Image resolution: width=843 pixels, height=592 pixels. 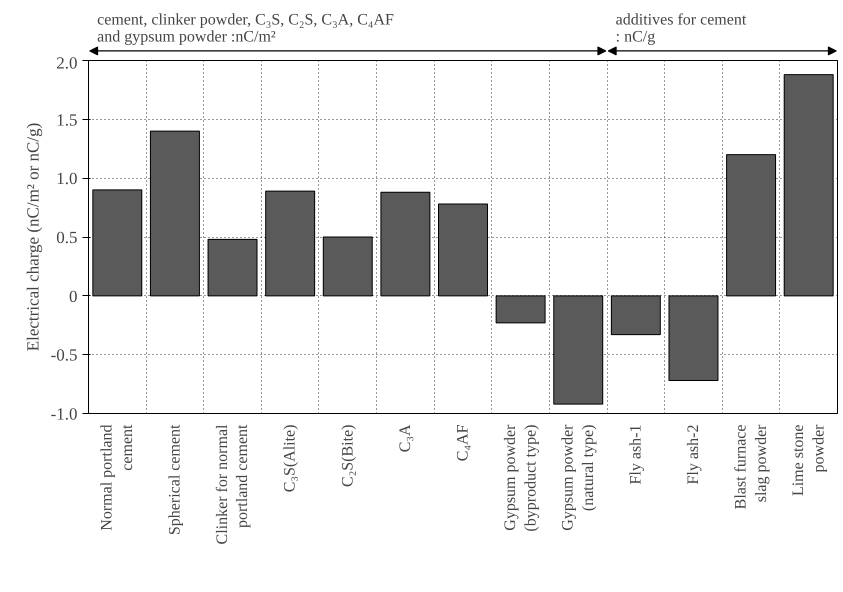 I want to click on x-tick-label: Fly ash-1, so click(x=635, y=454).